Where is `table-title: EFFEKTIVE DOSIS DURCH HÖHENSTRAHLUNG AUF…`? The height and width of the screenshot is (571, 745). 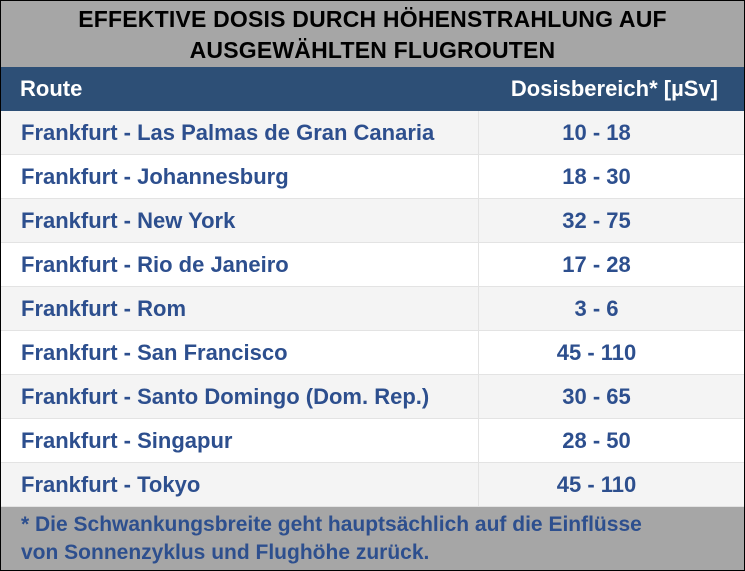
table-title: EFFEKTIVE DOSIS DURCH HÖHENSTRAHLUNG AUF… is located at coordinates (372, 34).